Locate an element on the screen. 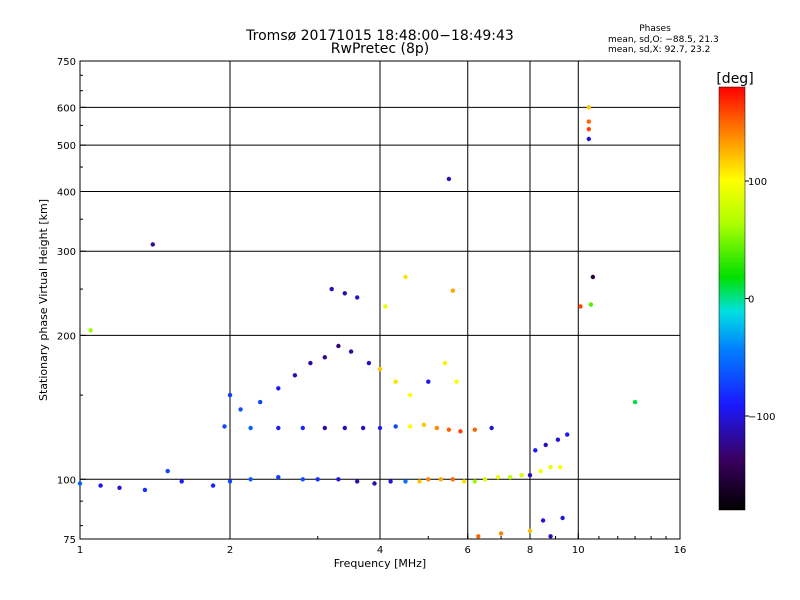 The width and height of the screenshot is (800, 600). x-tick-label: 10 is located at coordinates (578, 550).